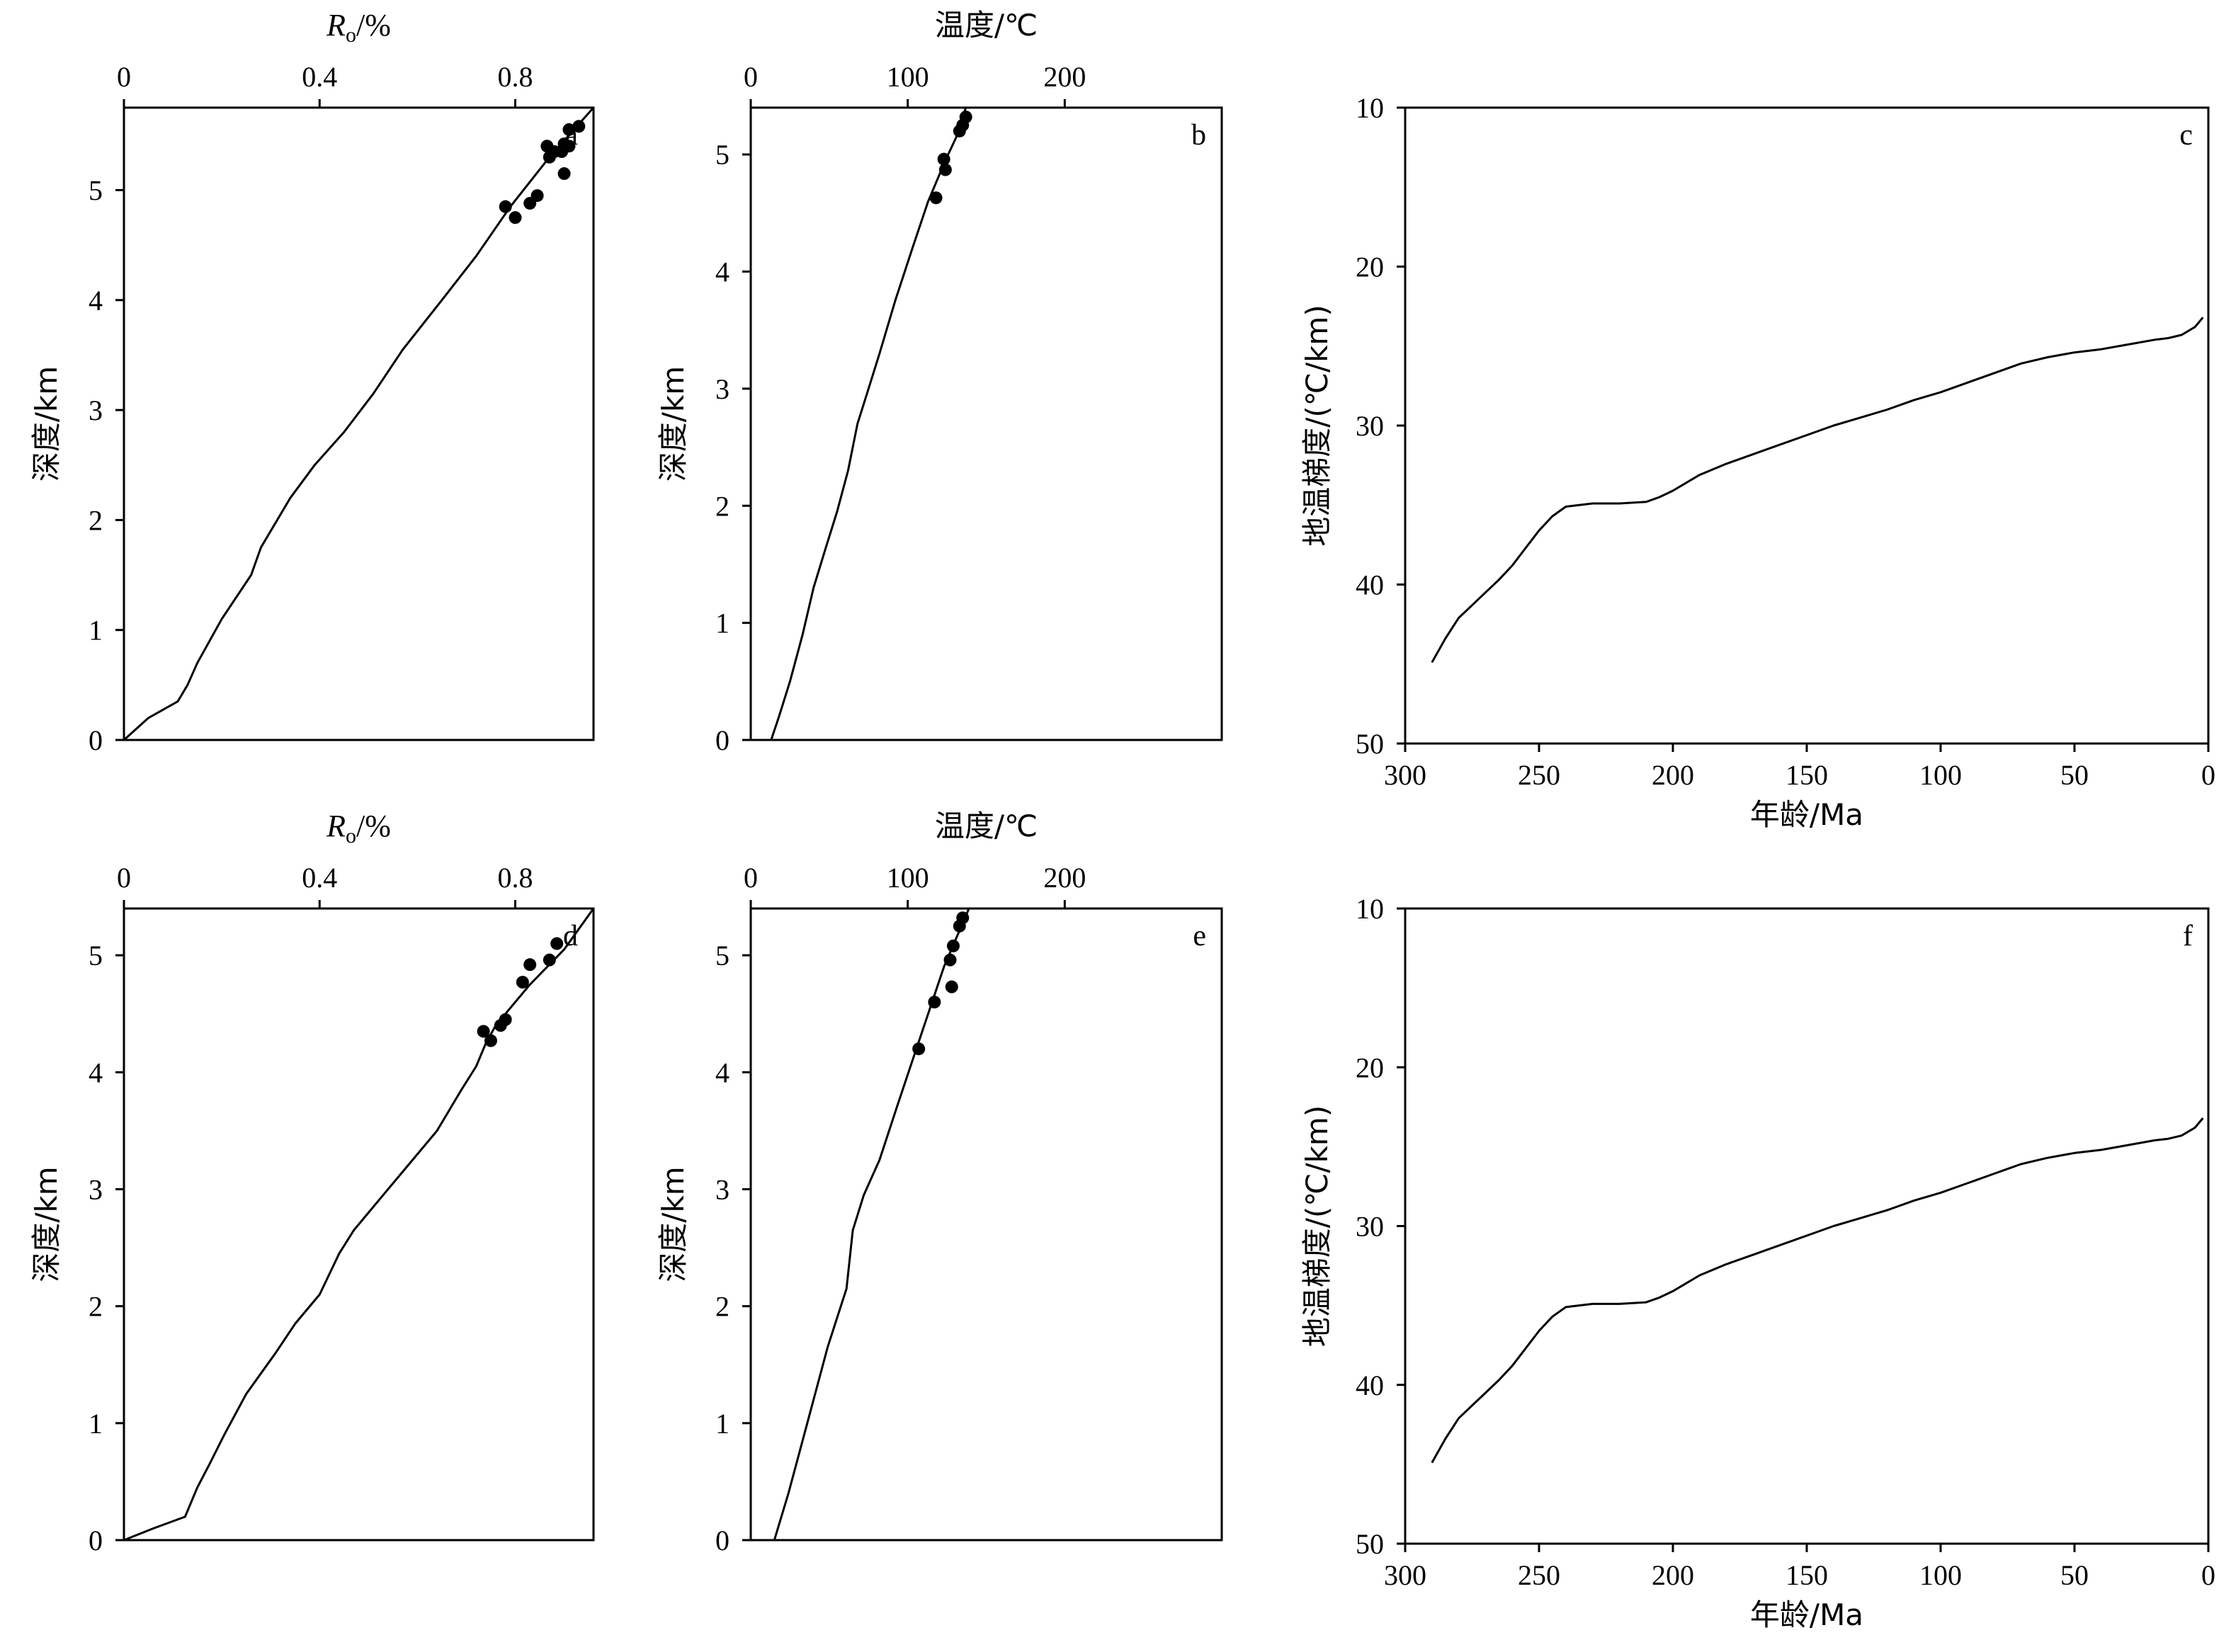  Describe the element at coordinates (1199, 936) in the screenshot. I see `panel-letter: e` at that location.